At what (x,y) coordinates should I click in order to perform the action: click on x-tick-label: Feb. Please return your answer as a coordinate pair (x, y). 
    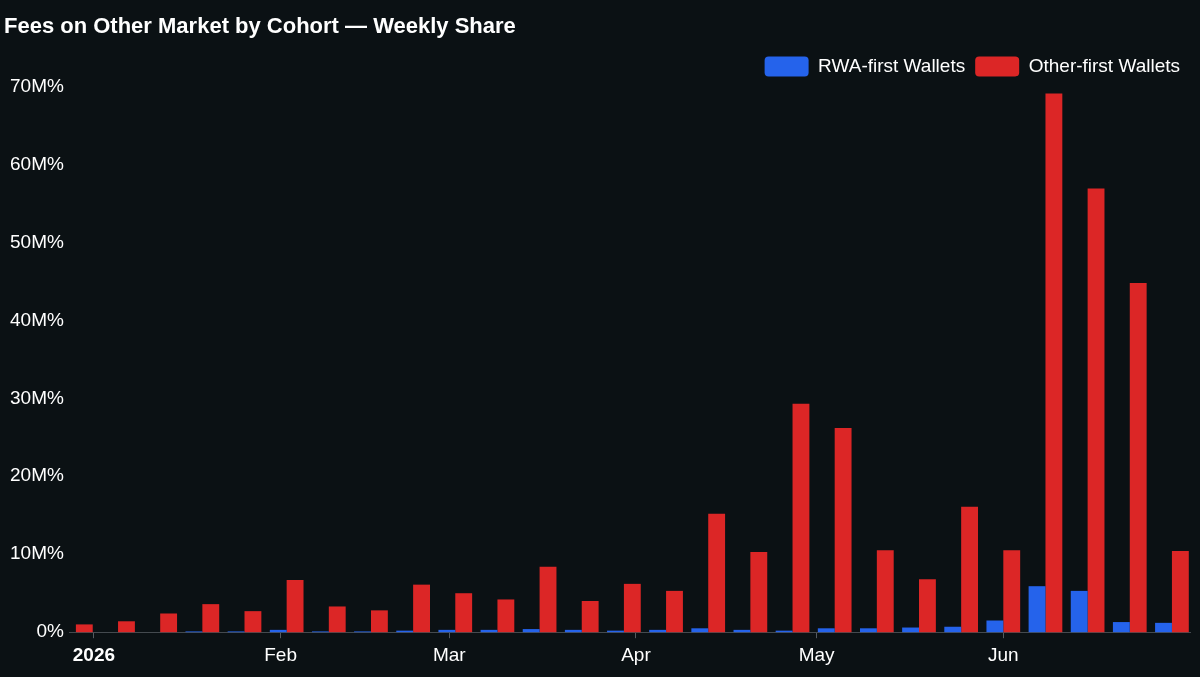
    Looking at the image, I should click on (281, 654).